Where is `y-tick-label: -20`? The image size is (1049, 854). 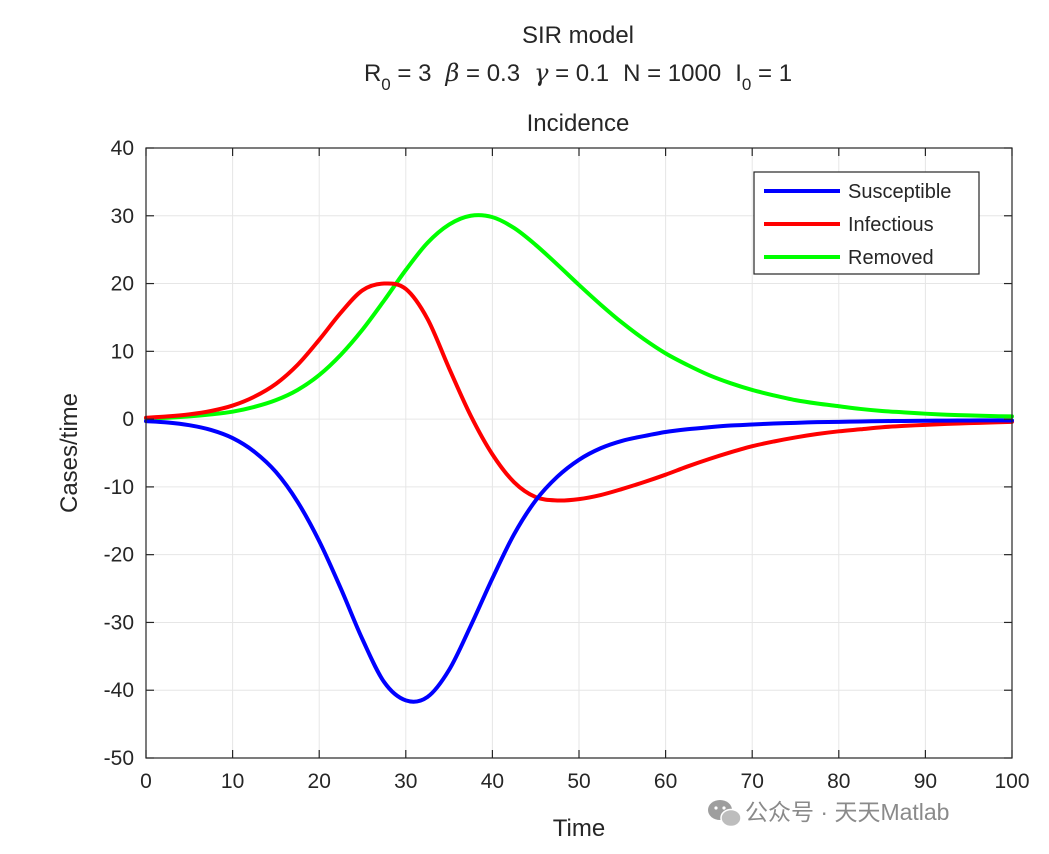 y-tick-label: -20 is located at coordinates (119, 555).